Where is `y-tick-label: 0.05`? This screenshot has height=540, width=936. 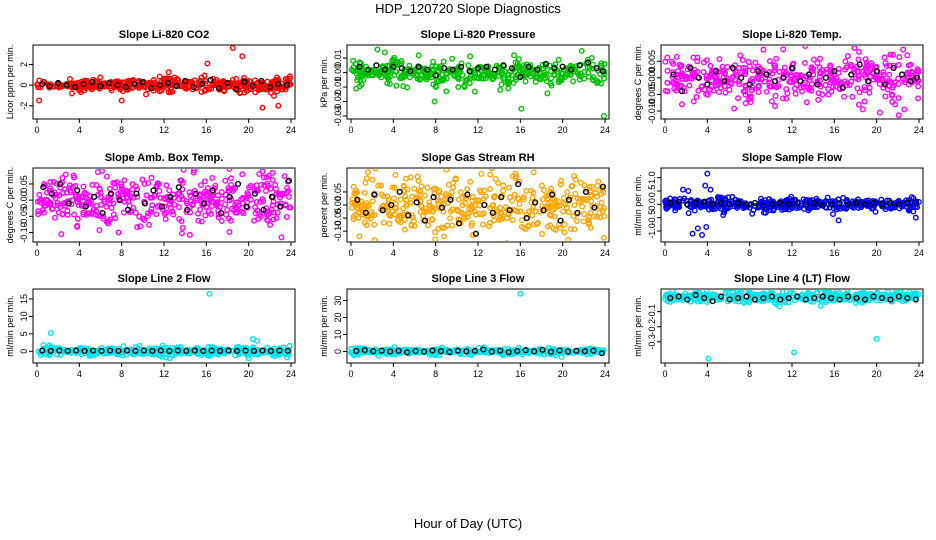 y-tick-label: 0.05 is located at coordinates (338, 192).